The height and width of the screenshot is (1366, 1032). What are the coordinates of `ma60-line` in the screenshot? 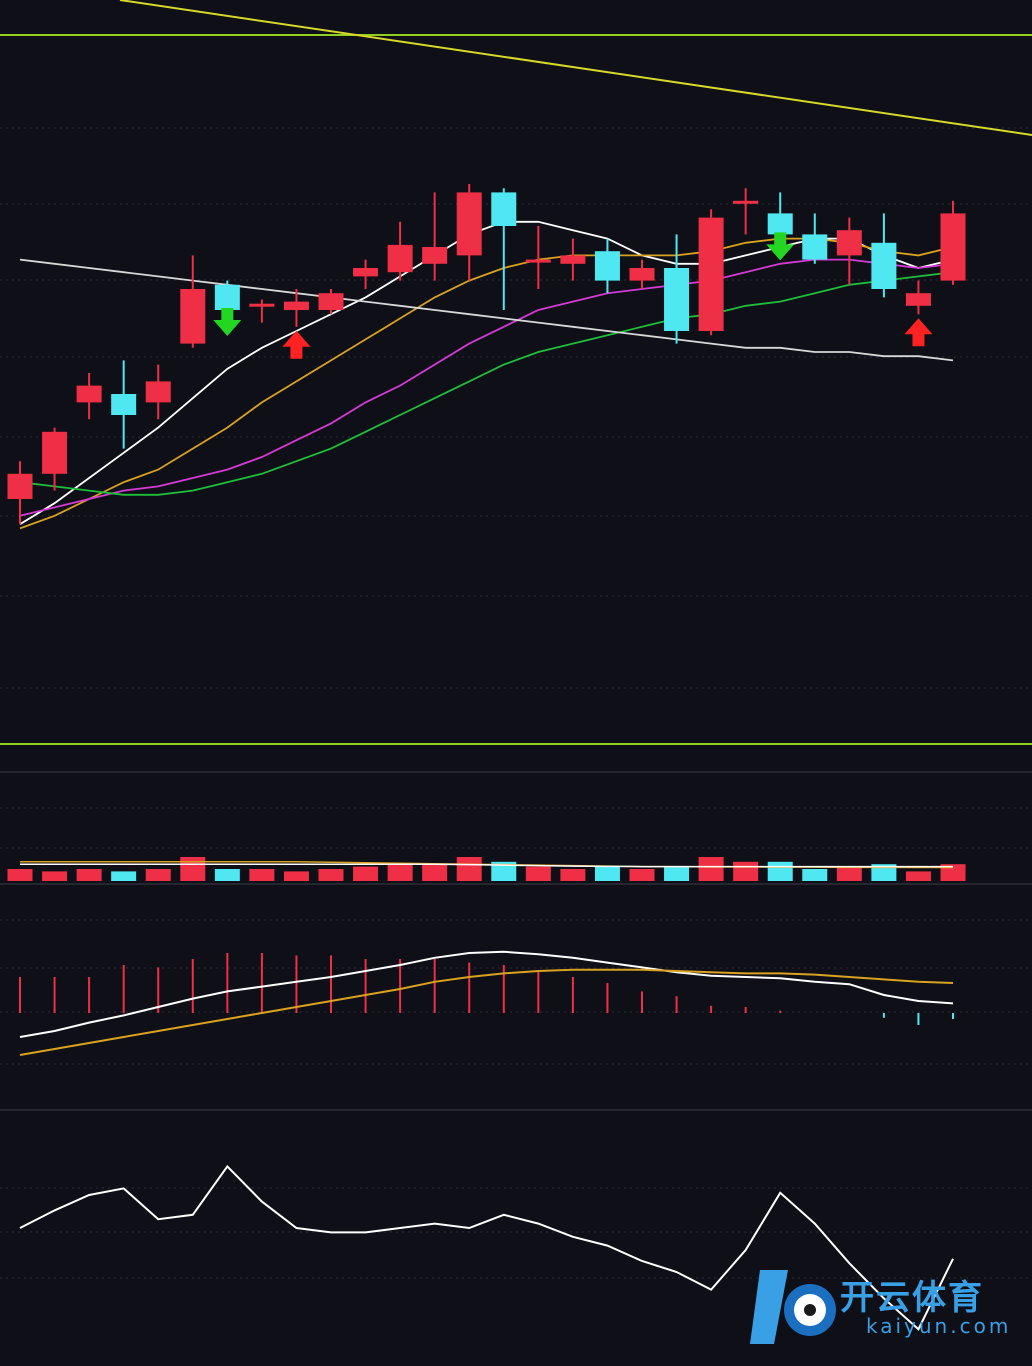 It's located at (486, 310).